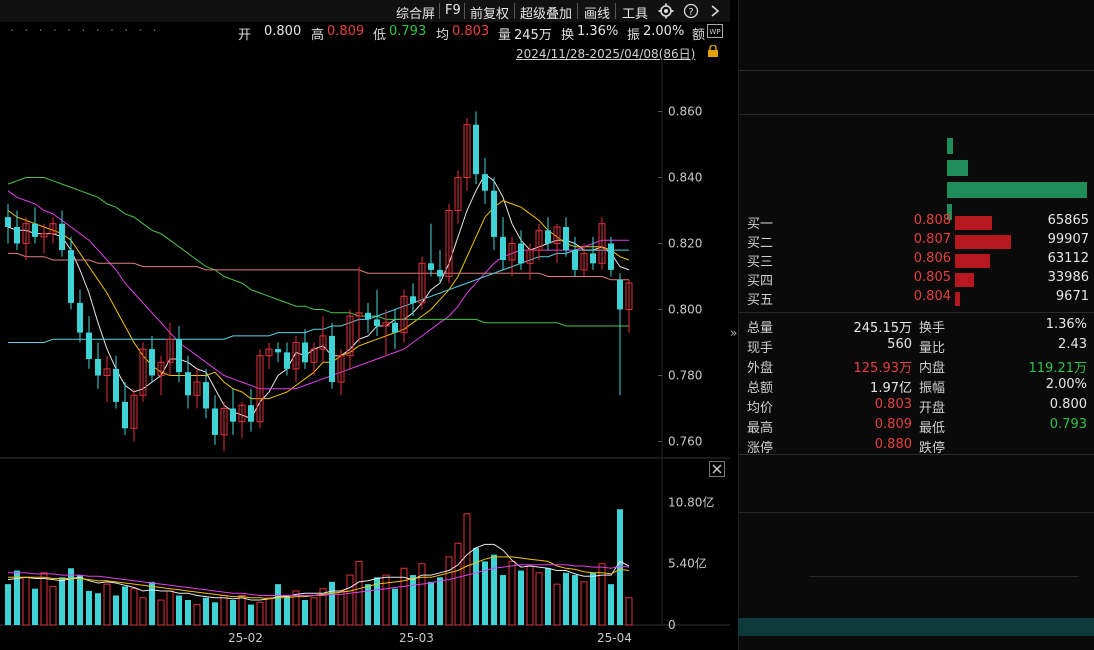  Describe the element at coordinates (453, 10) in the screenshot. I see `toolbar-f9-button: F9` at that location.